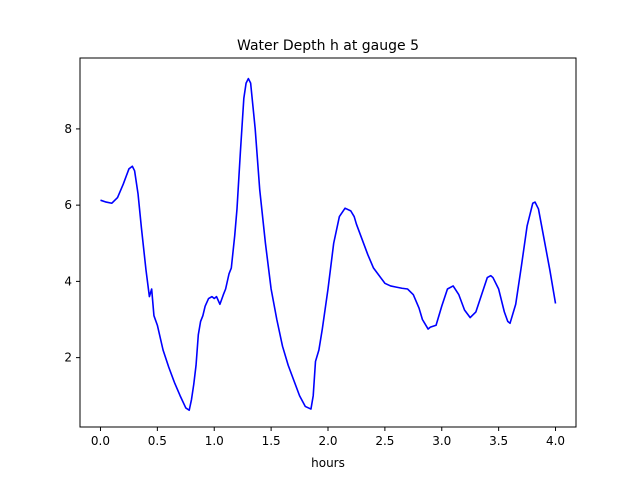 The width and height of the screenshot is (640, 480). I want to click on x-tick-label: 3.0, so click(441, 441).